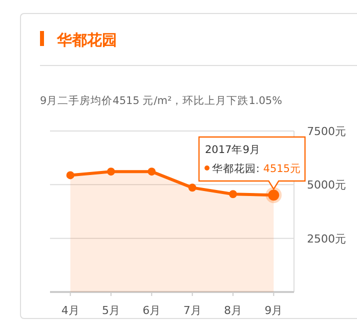 The width and height of the screenshot is (357, 329). Describe the element at coordinates (282, 169) in the screenshot. I see `data-label: 4515元` at that location.